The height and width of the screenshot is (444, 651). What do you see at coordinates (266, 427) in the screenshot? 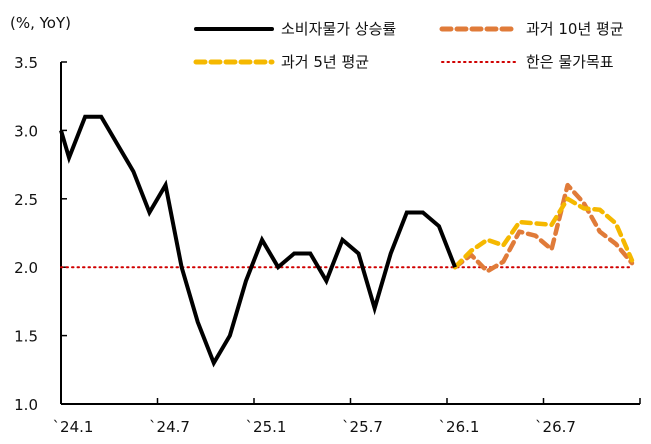
I see `x-tick-label: `25.1` at bounding box center [266, 427].